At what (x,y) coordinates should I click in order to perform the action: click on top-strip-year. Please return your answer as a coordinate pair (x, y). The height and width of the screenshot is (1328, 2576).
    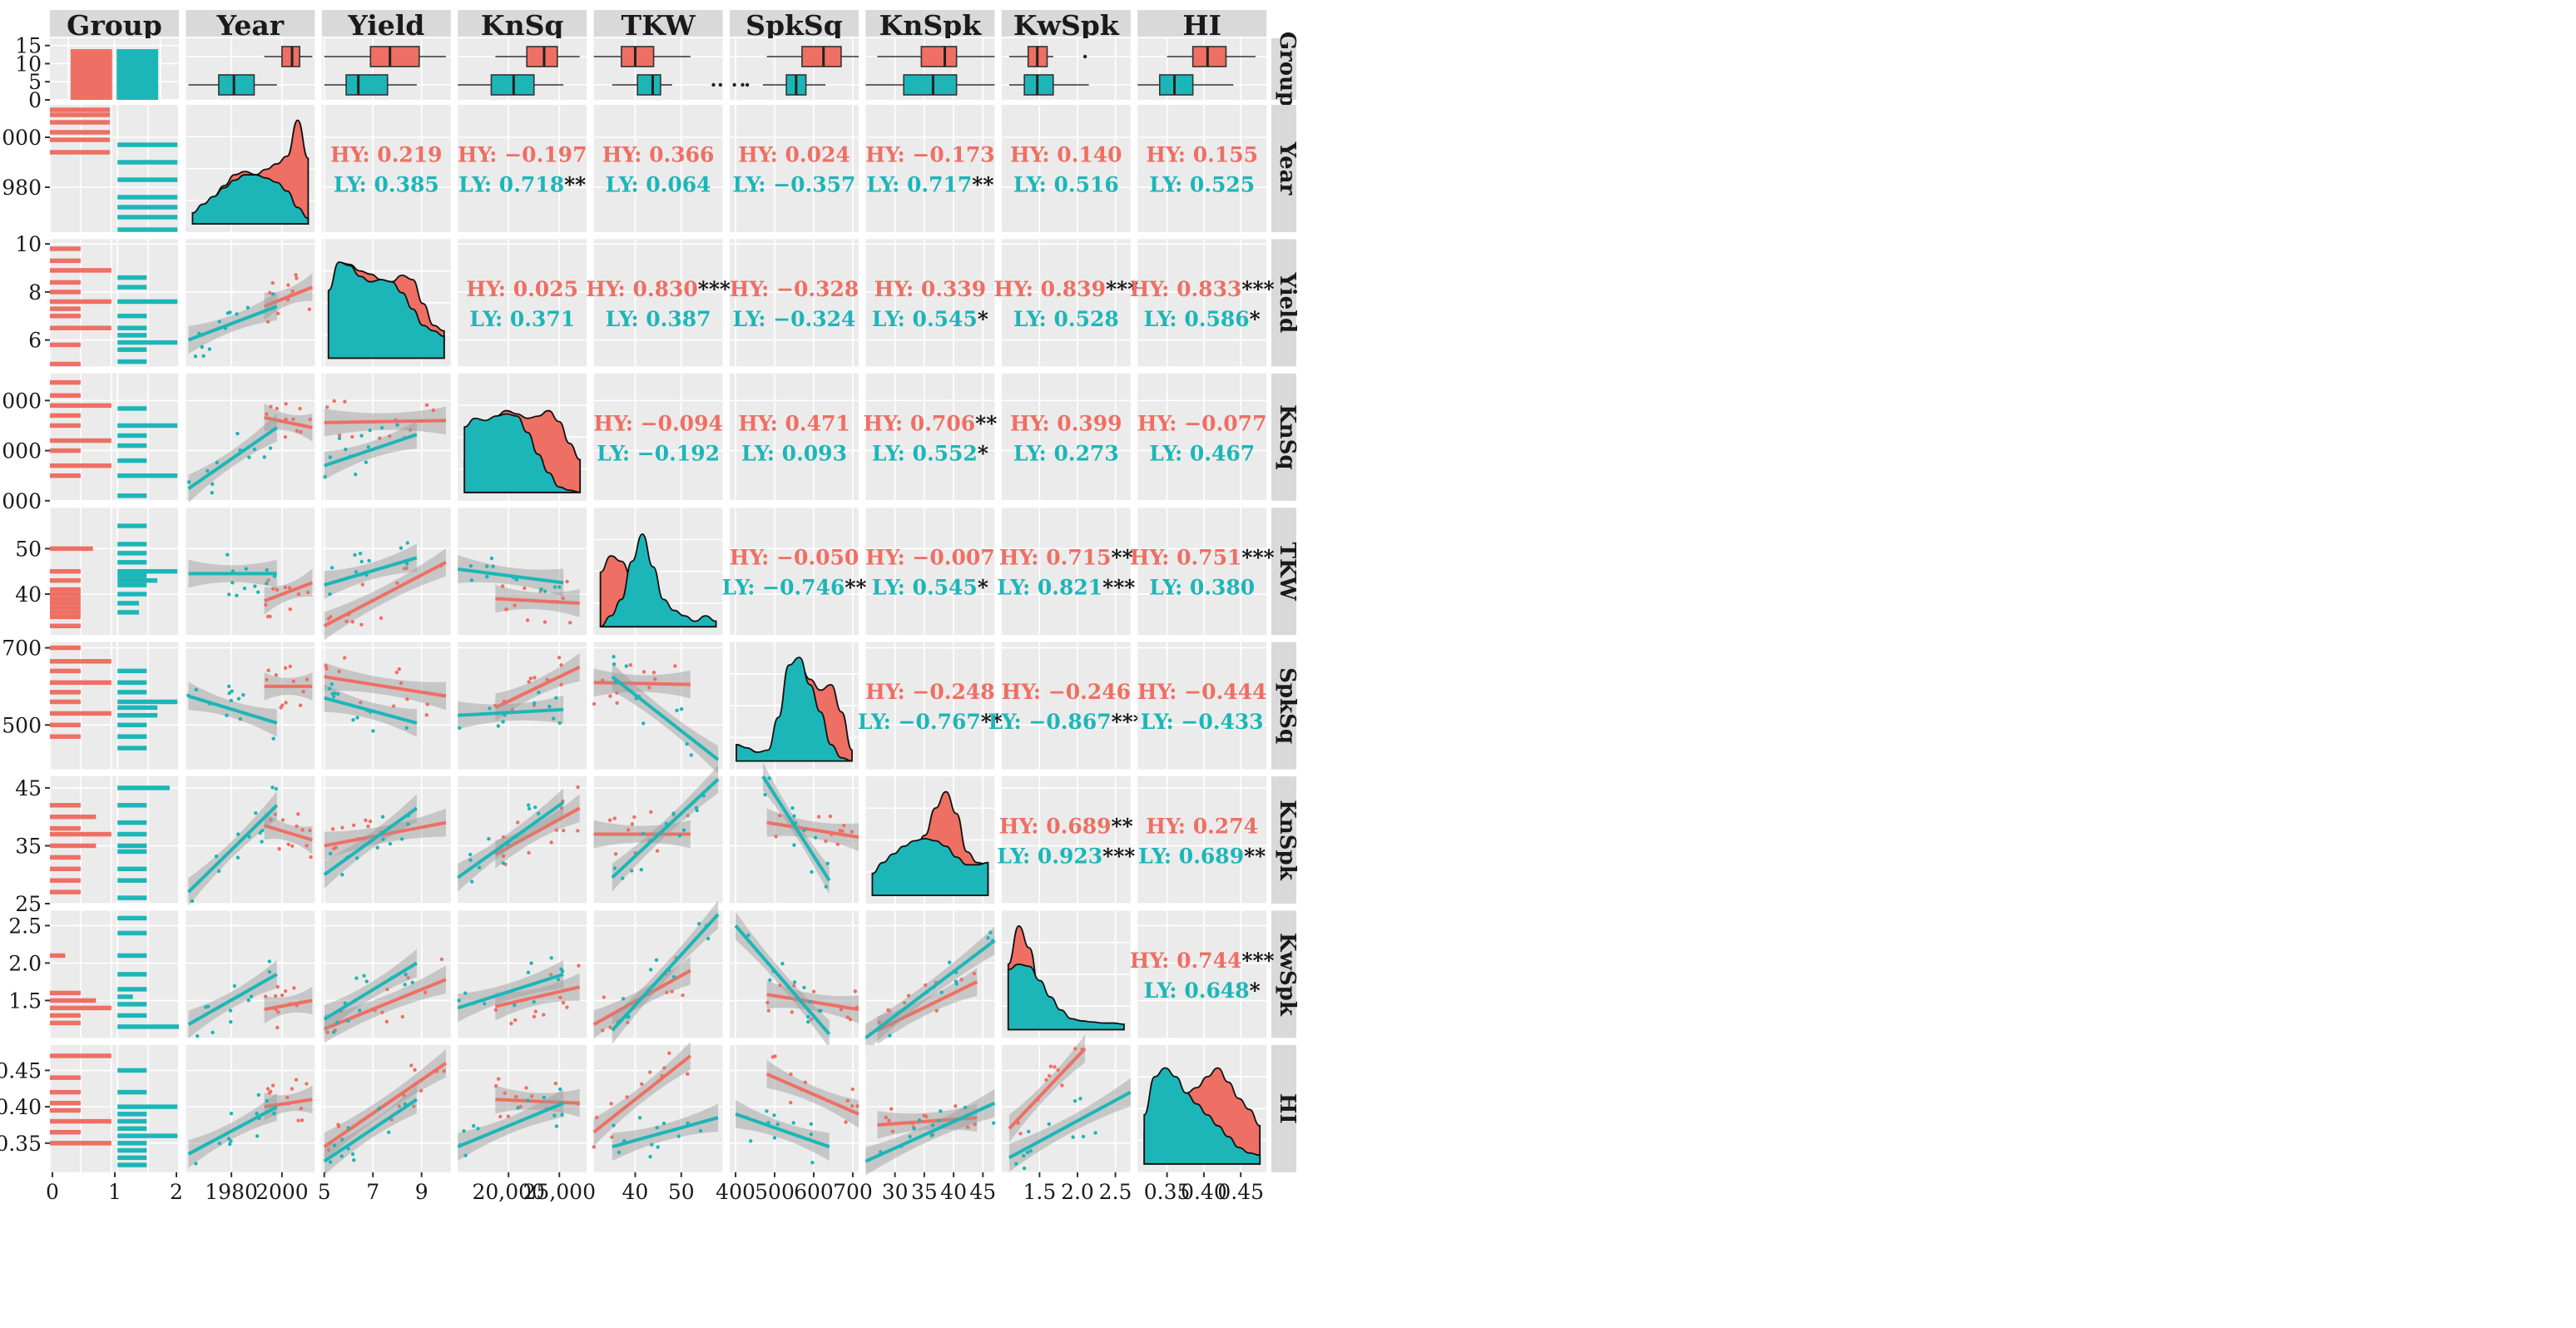
    Looking at the image, I should click on (250, 23).